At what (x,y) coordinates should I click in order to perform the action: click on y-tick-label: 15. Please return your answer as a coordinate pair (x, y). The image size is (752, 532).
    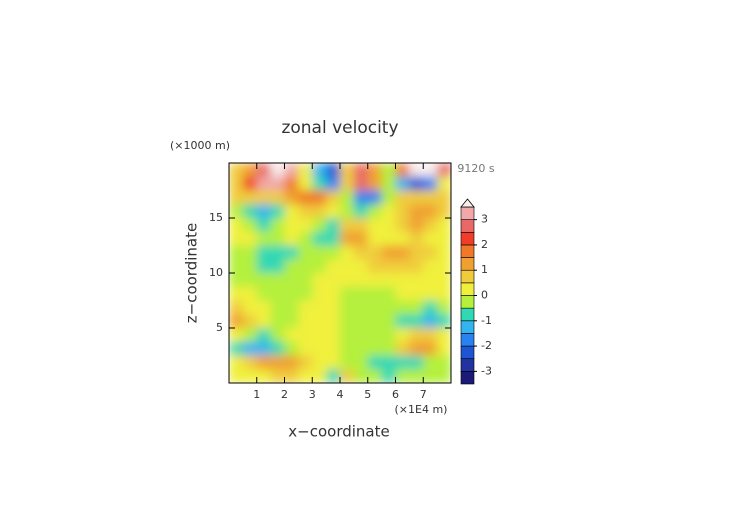
    Looking at the image, I should click on (216, 217).